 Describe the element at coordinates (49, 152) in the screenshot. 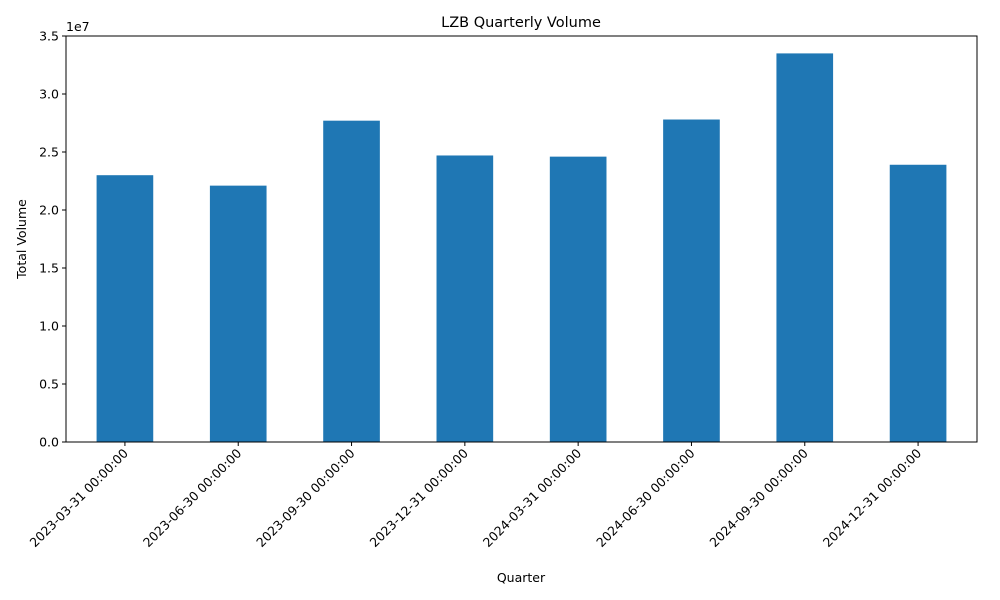

I see `y-tick-label: 2.5` at that location.